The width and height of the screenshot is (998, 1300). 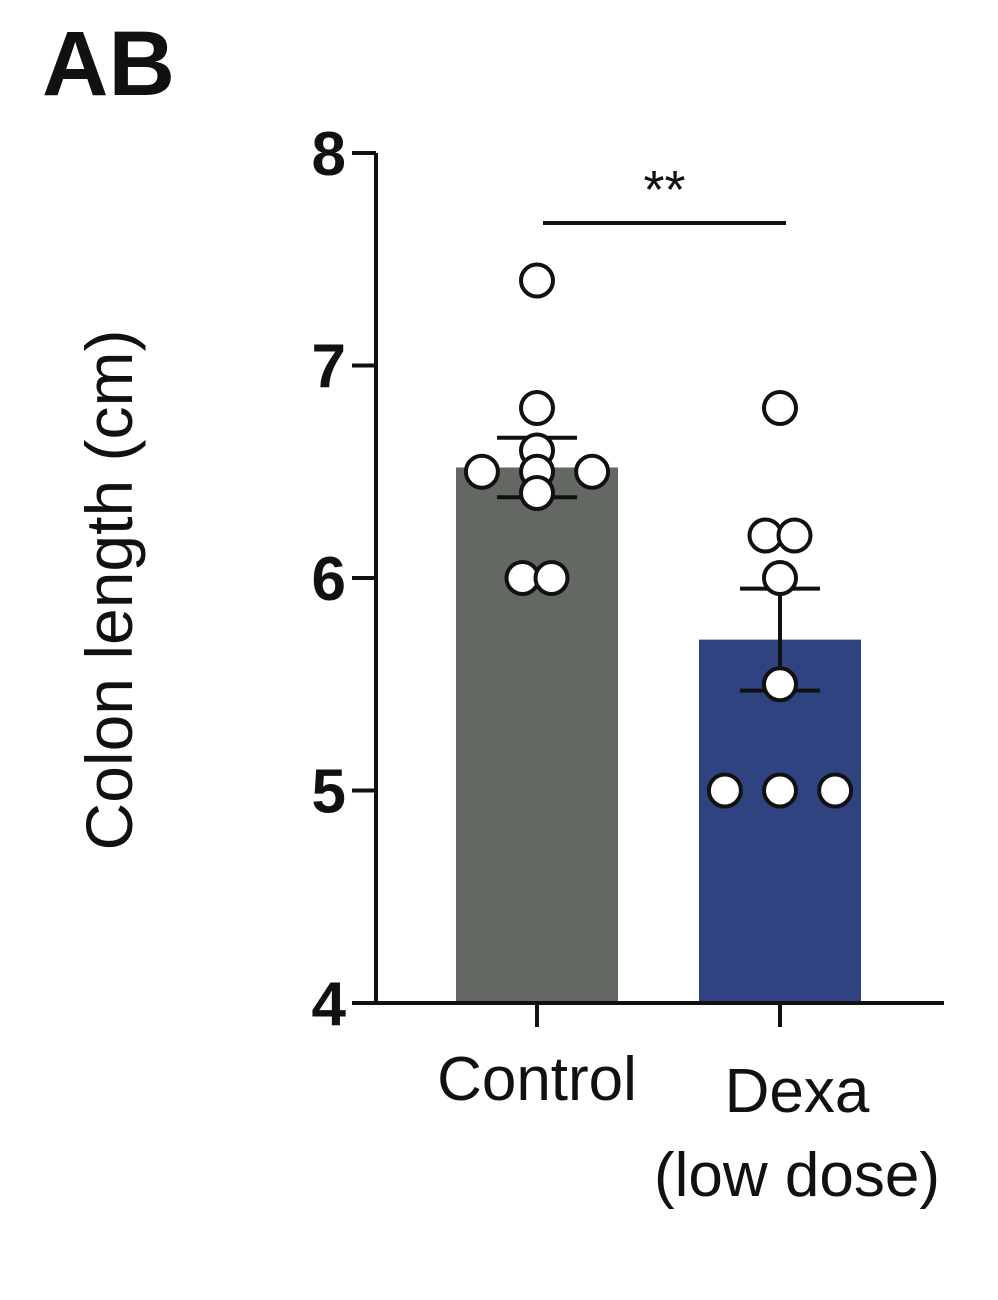 What do you see at coordinates (329, 579) in the screenshot?
I see `y-tick-label: 6` at bounding box center [329, 579].